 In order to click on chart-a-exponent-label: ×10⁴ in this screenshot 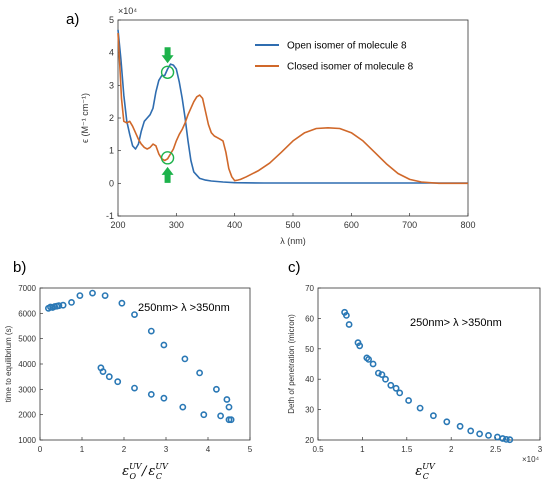, I will do `click(127, 11)`.